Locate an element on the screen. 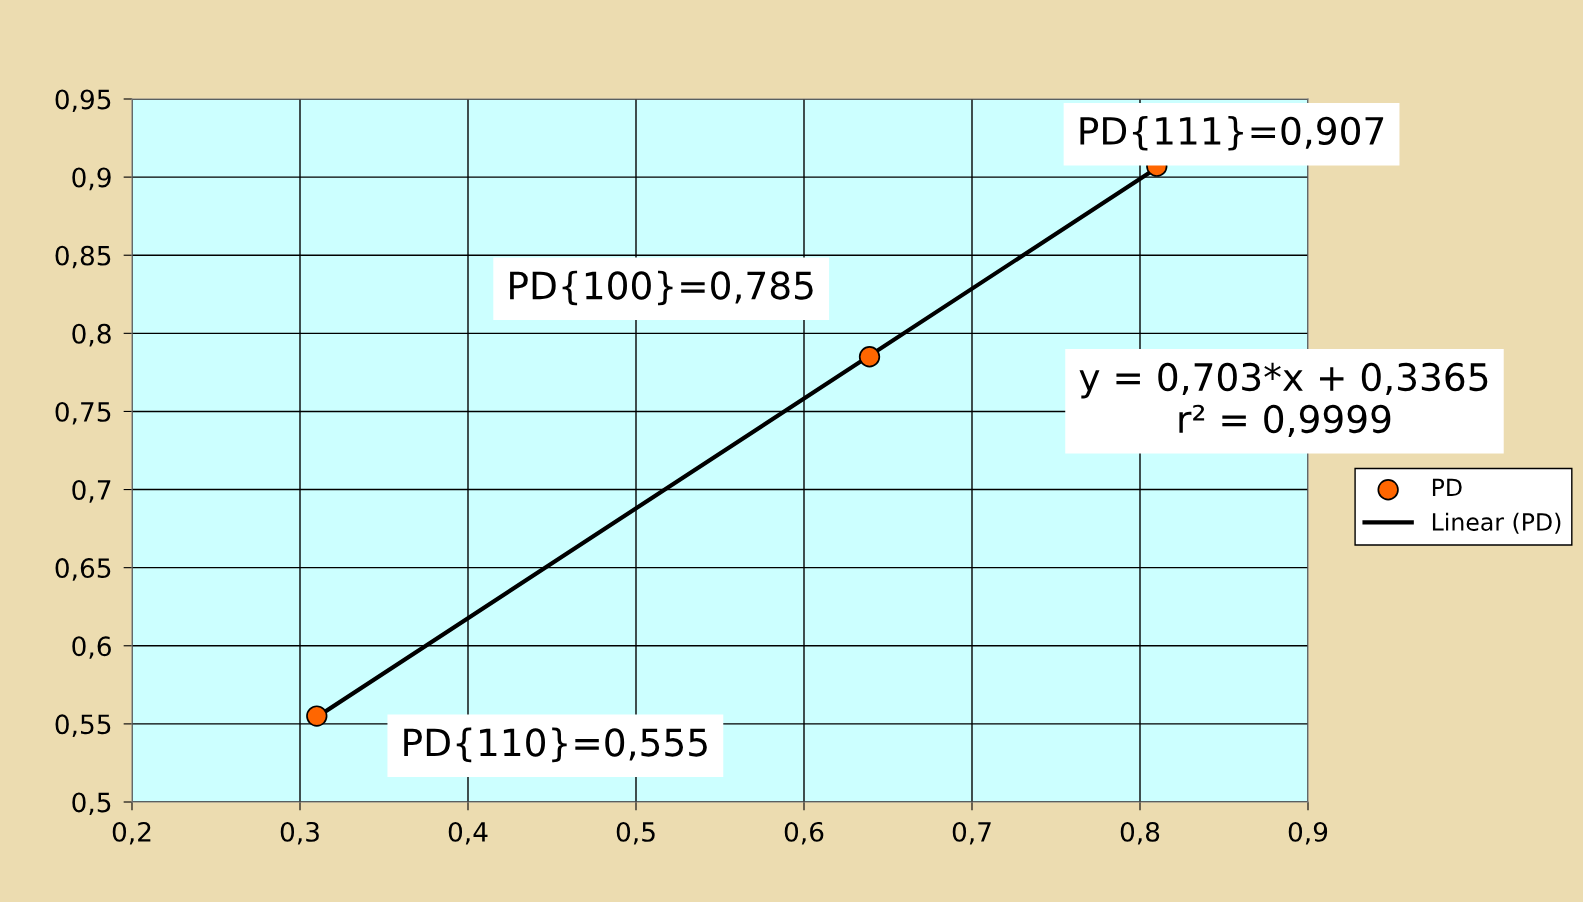  y-tick-label: 0,95 is located at coordinates (83, 101).